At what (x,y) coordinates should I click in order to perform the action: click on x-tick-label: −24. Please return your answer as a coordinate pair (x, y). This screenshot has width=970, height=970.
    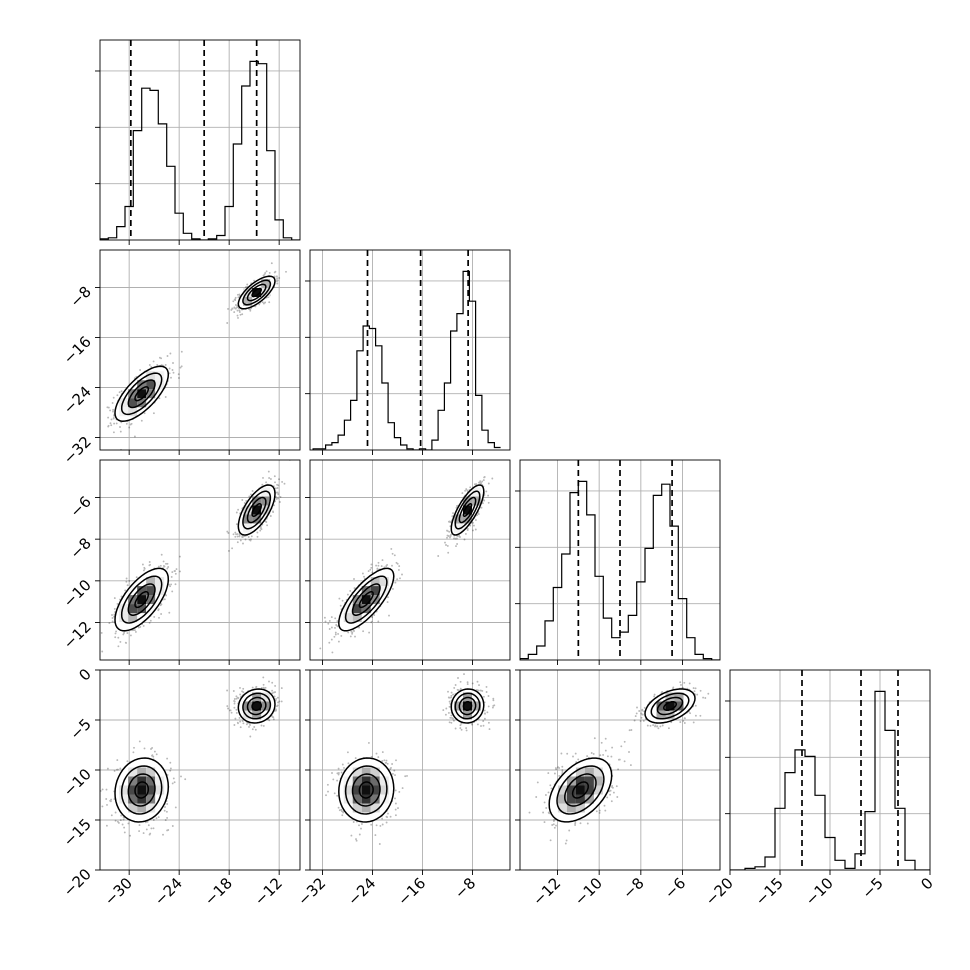
    Looking at the image, I should click on (168, 891).